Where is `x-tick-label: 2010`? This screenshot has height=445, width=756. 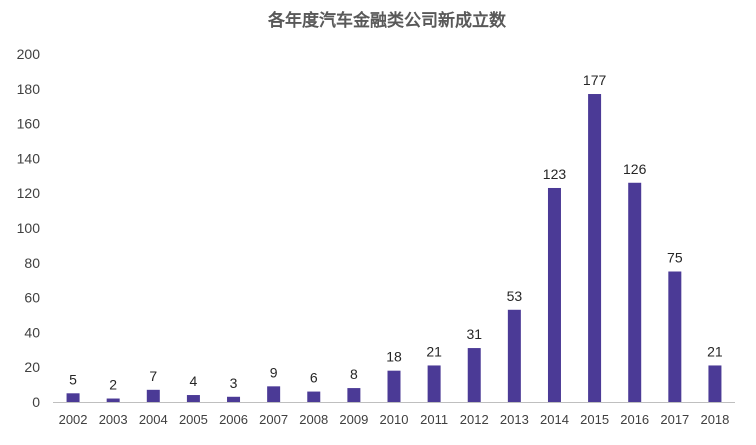 x-tick-label: 2010 is located at coordinates (394, 419).